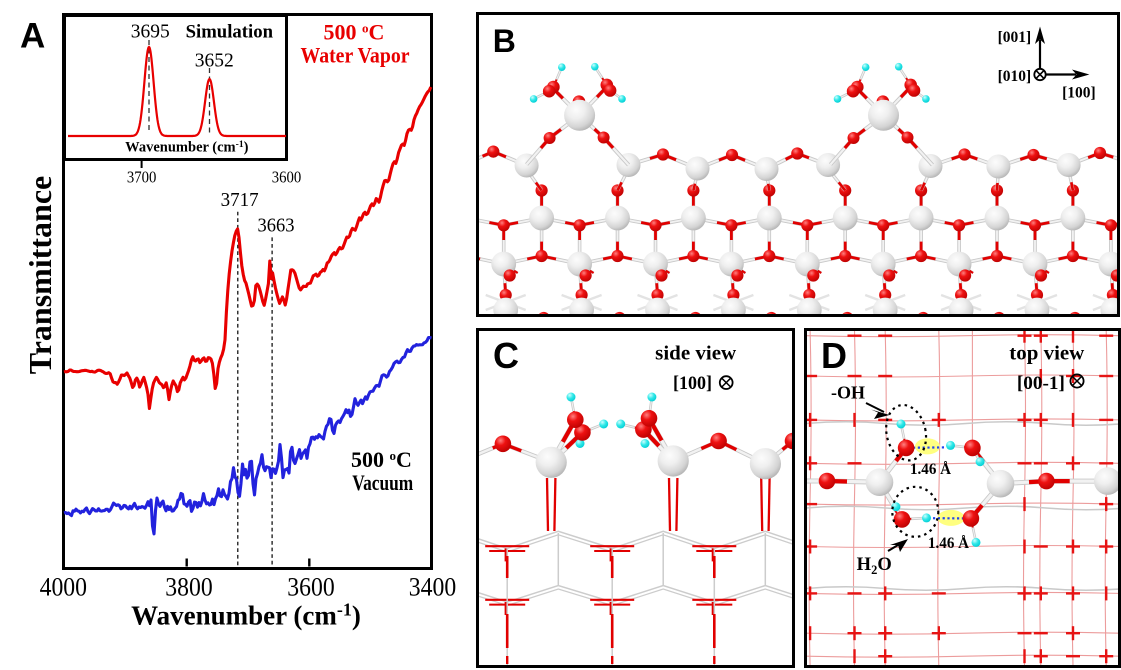  What do you see at coordinates (32, 36) in the screenshot?
I see `svg-text: A` at bounding box center [32, 36].